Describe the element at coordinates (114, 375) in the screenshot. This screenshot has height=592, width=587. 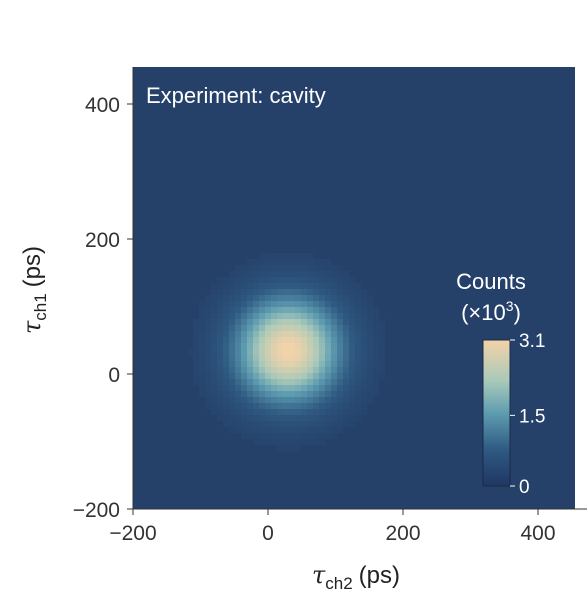
I see `y-tick-label: 0` at that location.